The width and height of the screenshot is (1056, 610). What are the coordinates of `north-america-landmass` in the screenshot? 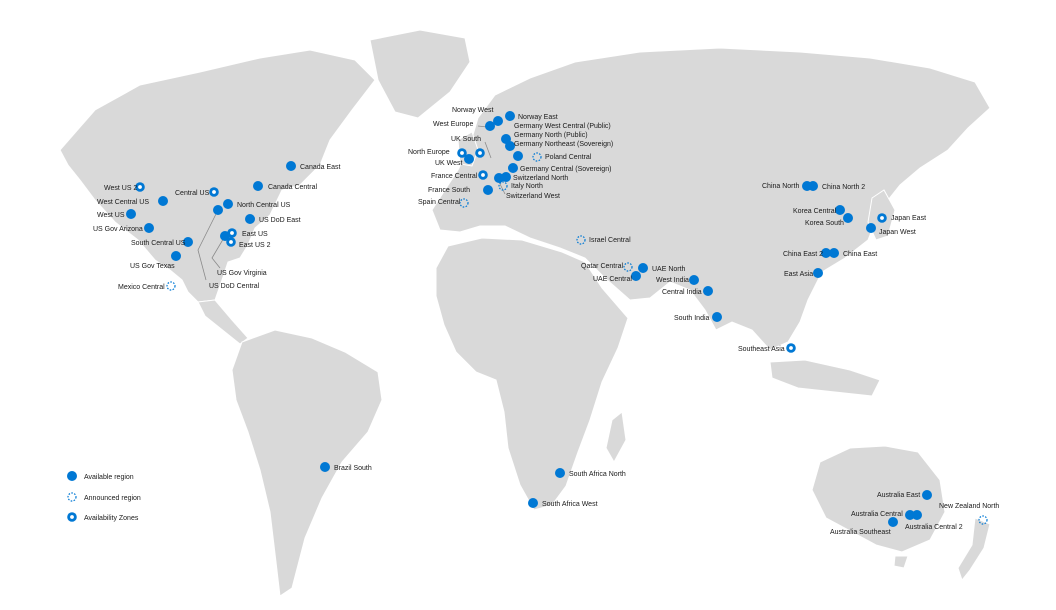 It's located at (217, 176).